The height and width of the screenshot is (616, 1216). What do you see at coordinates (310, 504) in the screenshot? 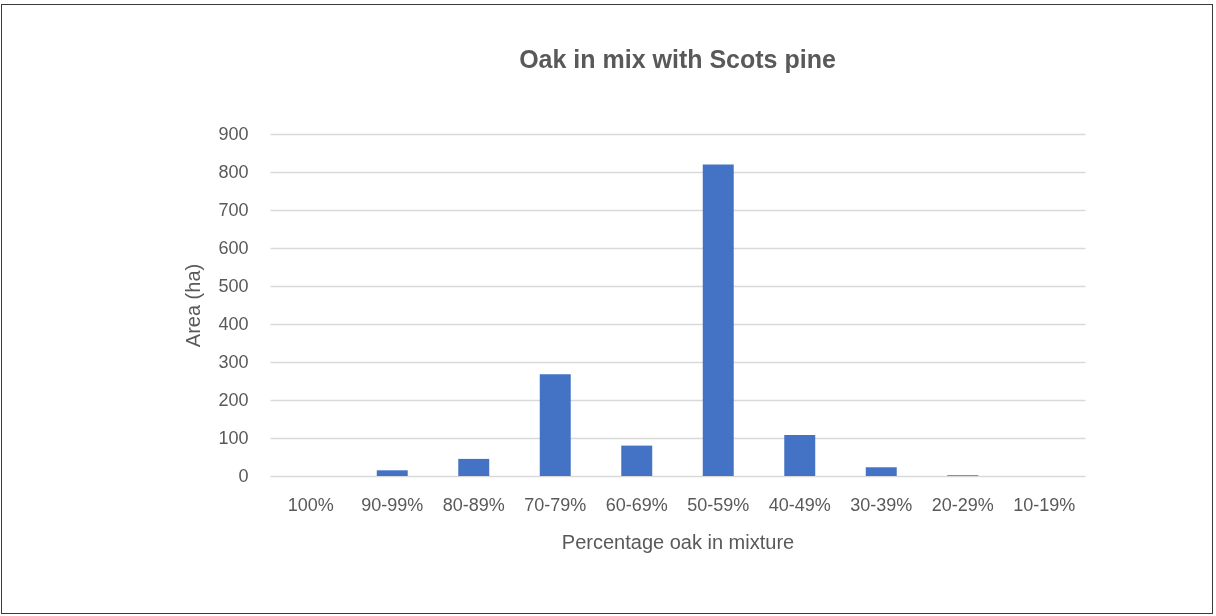
I see `x-tick-label: 100%` at bounding box center [310, 504].